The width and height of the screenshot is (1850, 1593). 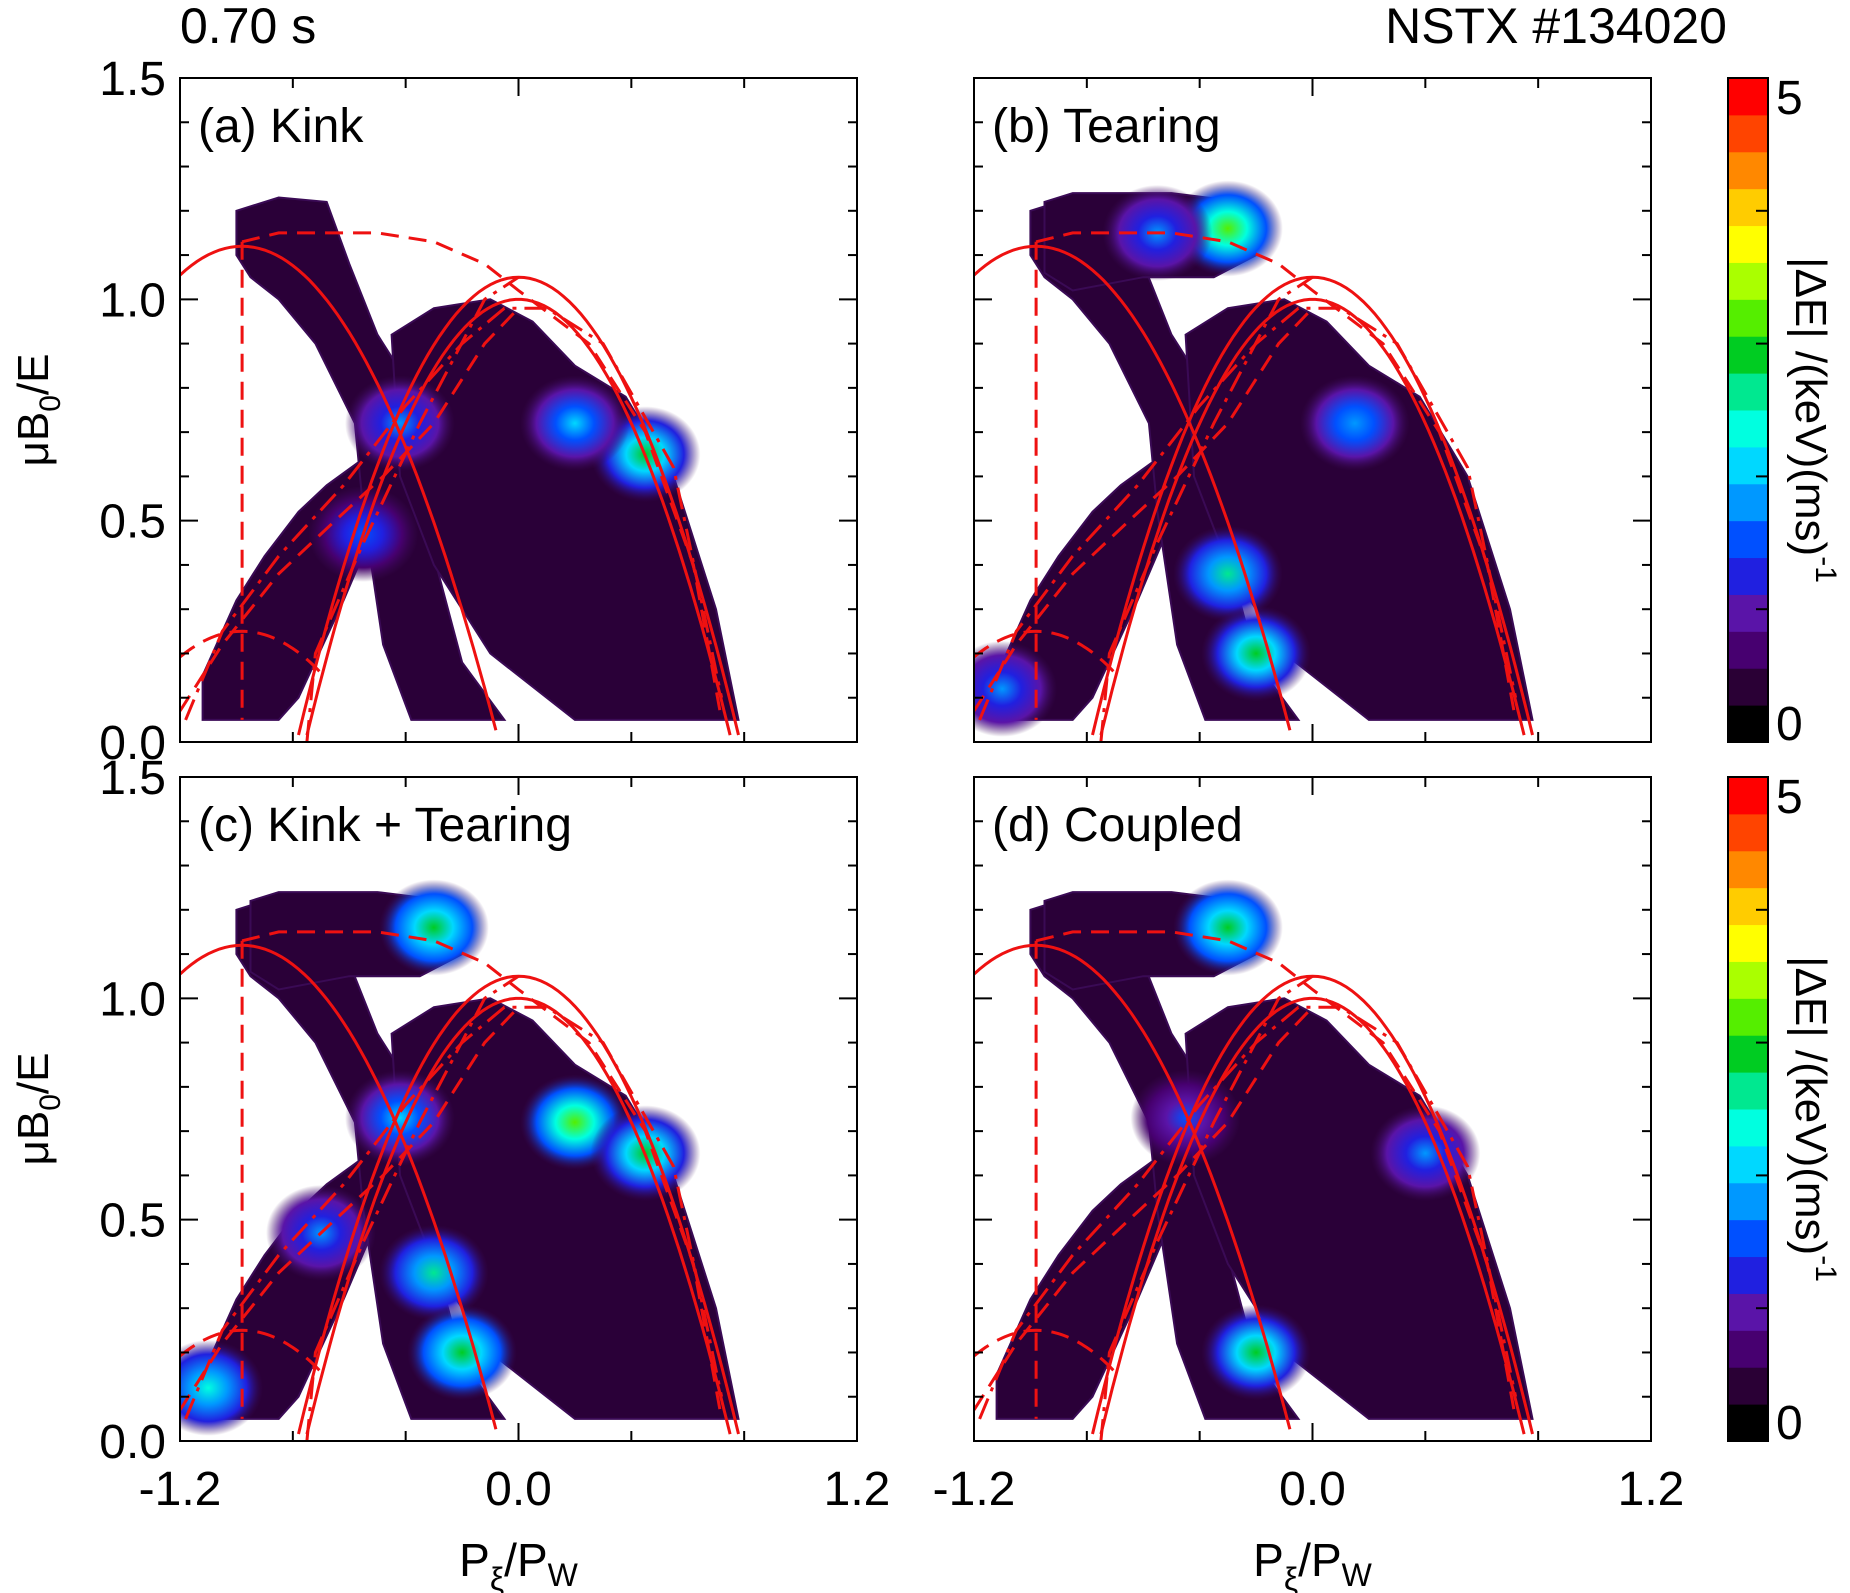 I want to click on panel-label: (c) Kink + Tearing, so click(x=385, y=825).